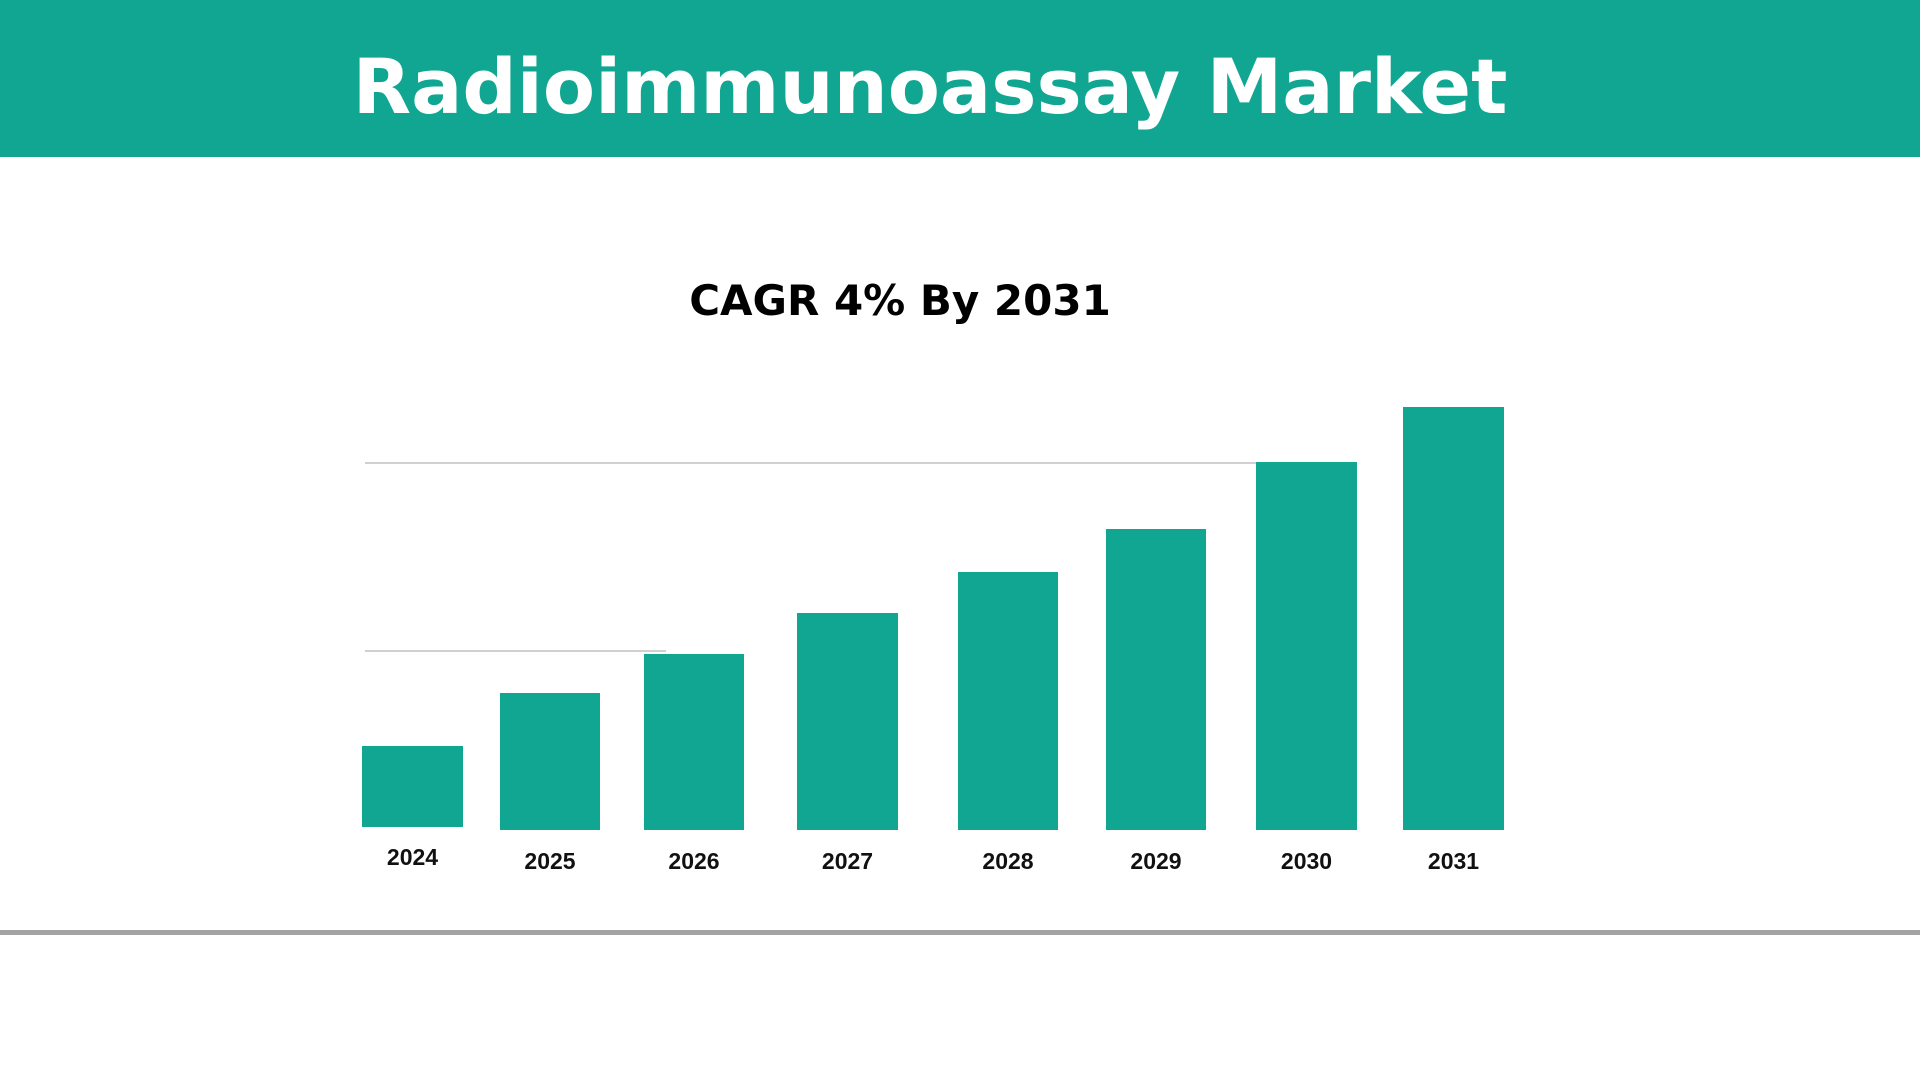 This screenshot has height=1080, width=1920. I want to click on x-axis-label: 2027, so click(847, 861).